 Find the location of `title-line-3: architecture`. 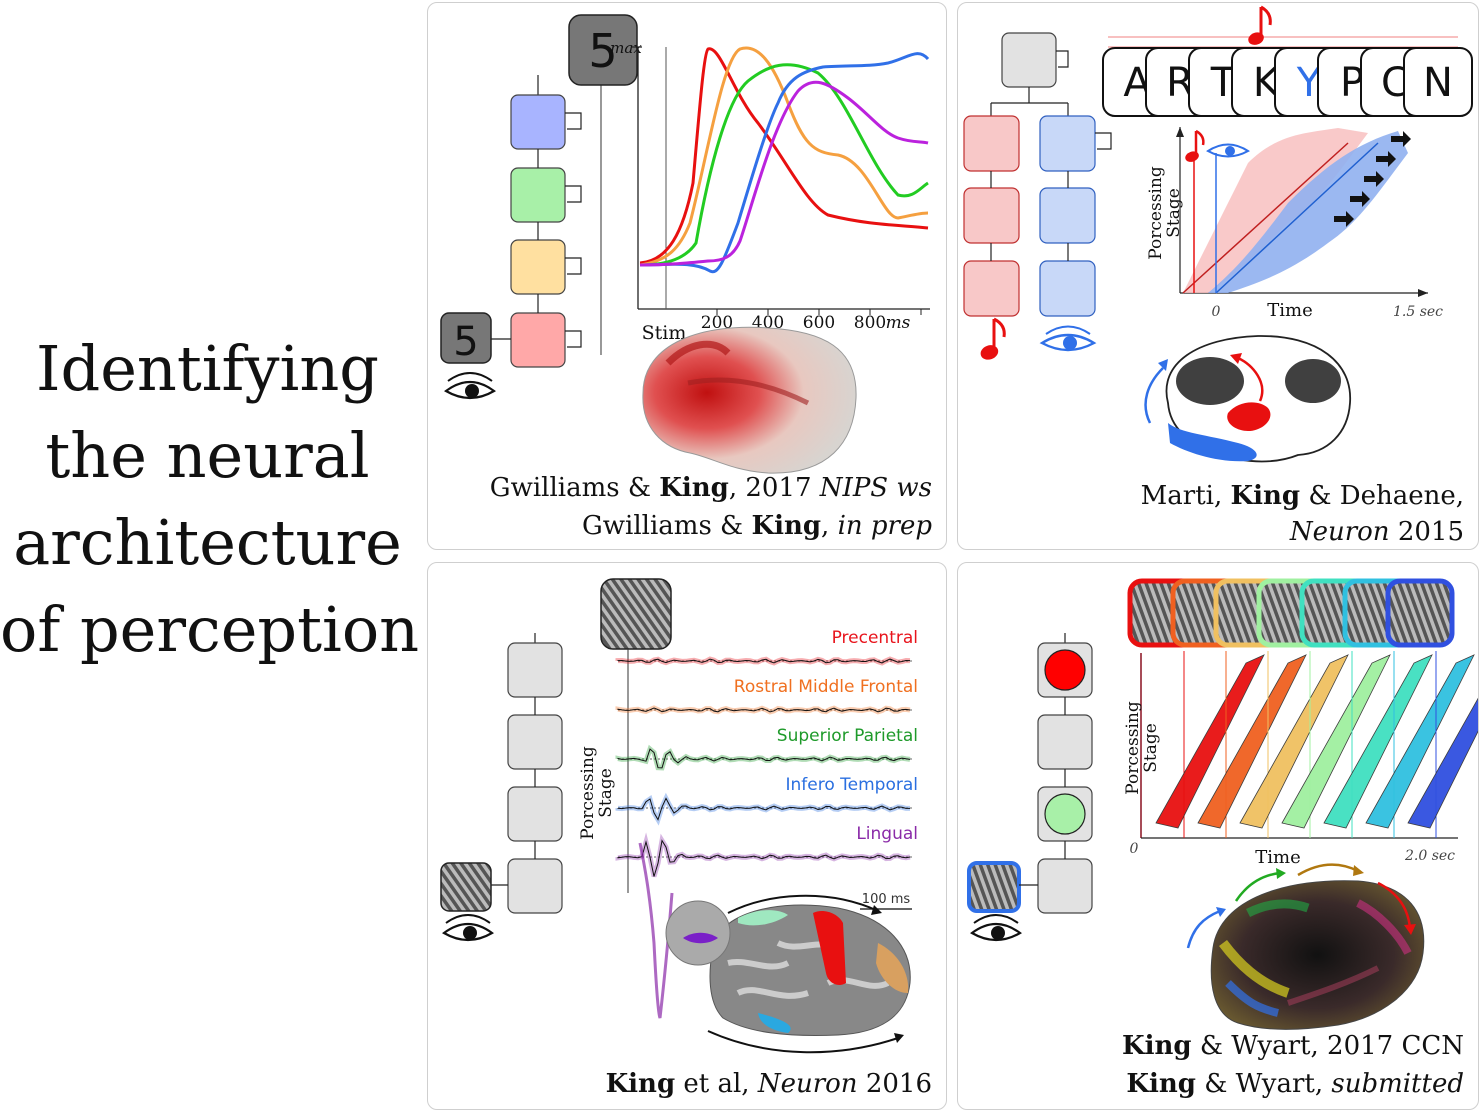

title-line-3: architecture is located at coordinates (207, 542).